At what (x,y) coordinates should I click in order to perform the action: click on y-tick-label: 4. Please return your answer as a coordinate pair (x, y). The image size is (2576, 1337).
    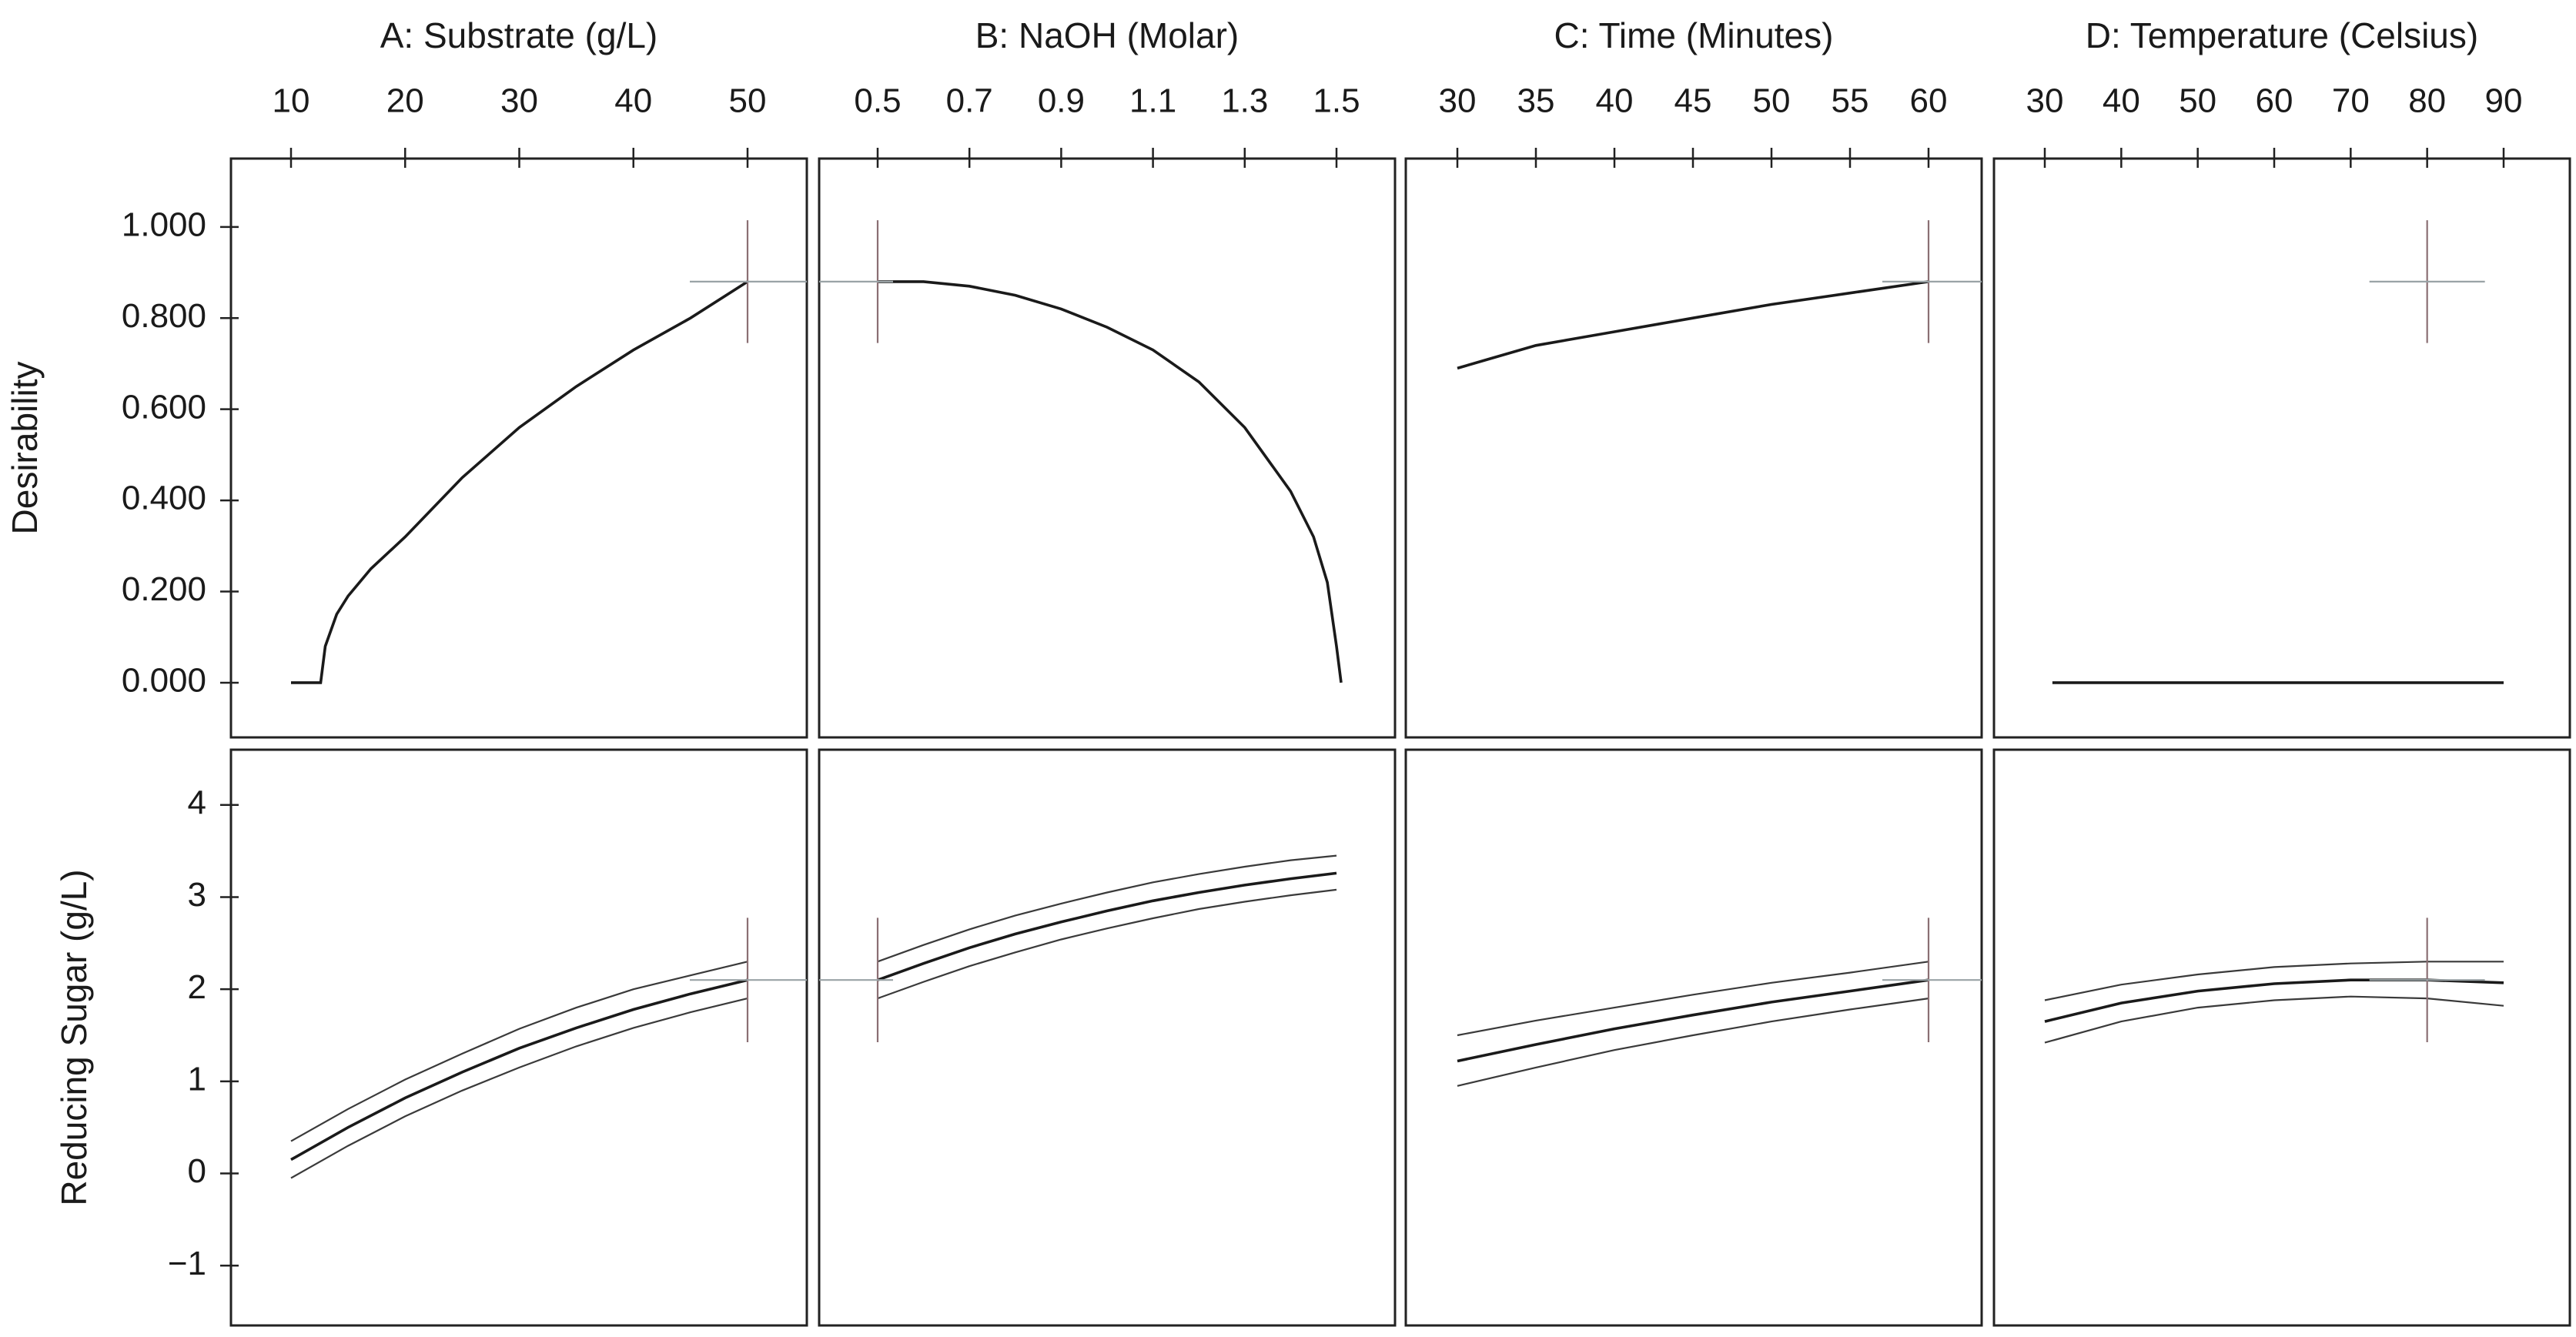
    Looking at the image, I should click on (197, 802).